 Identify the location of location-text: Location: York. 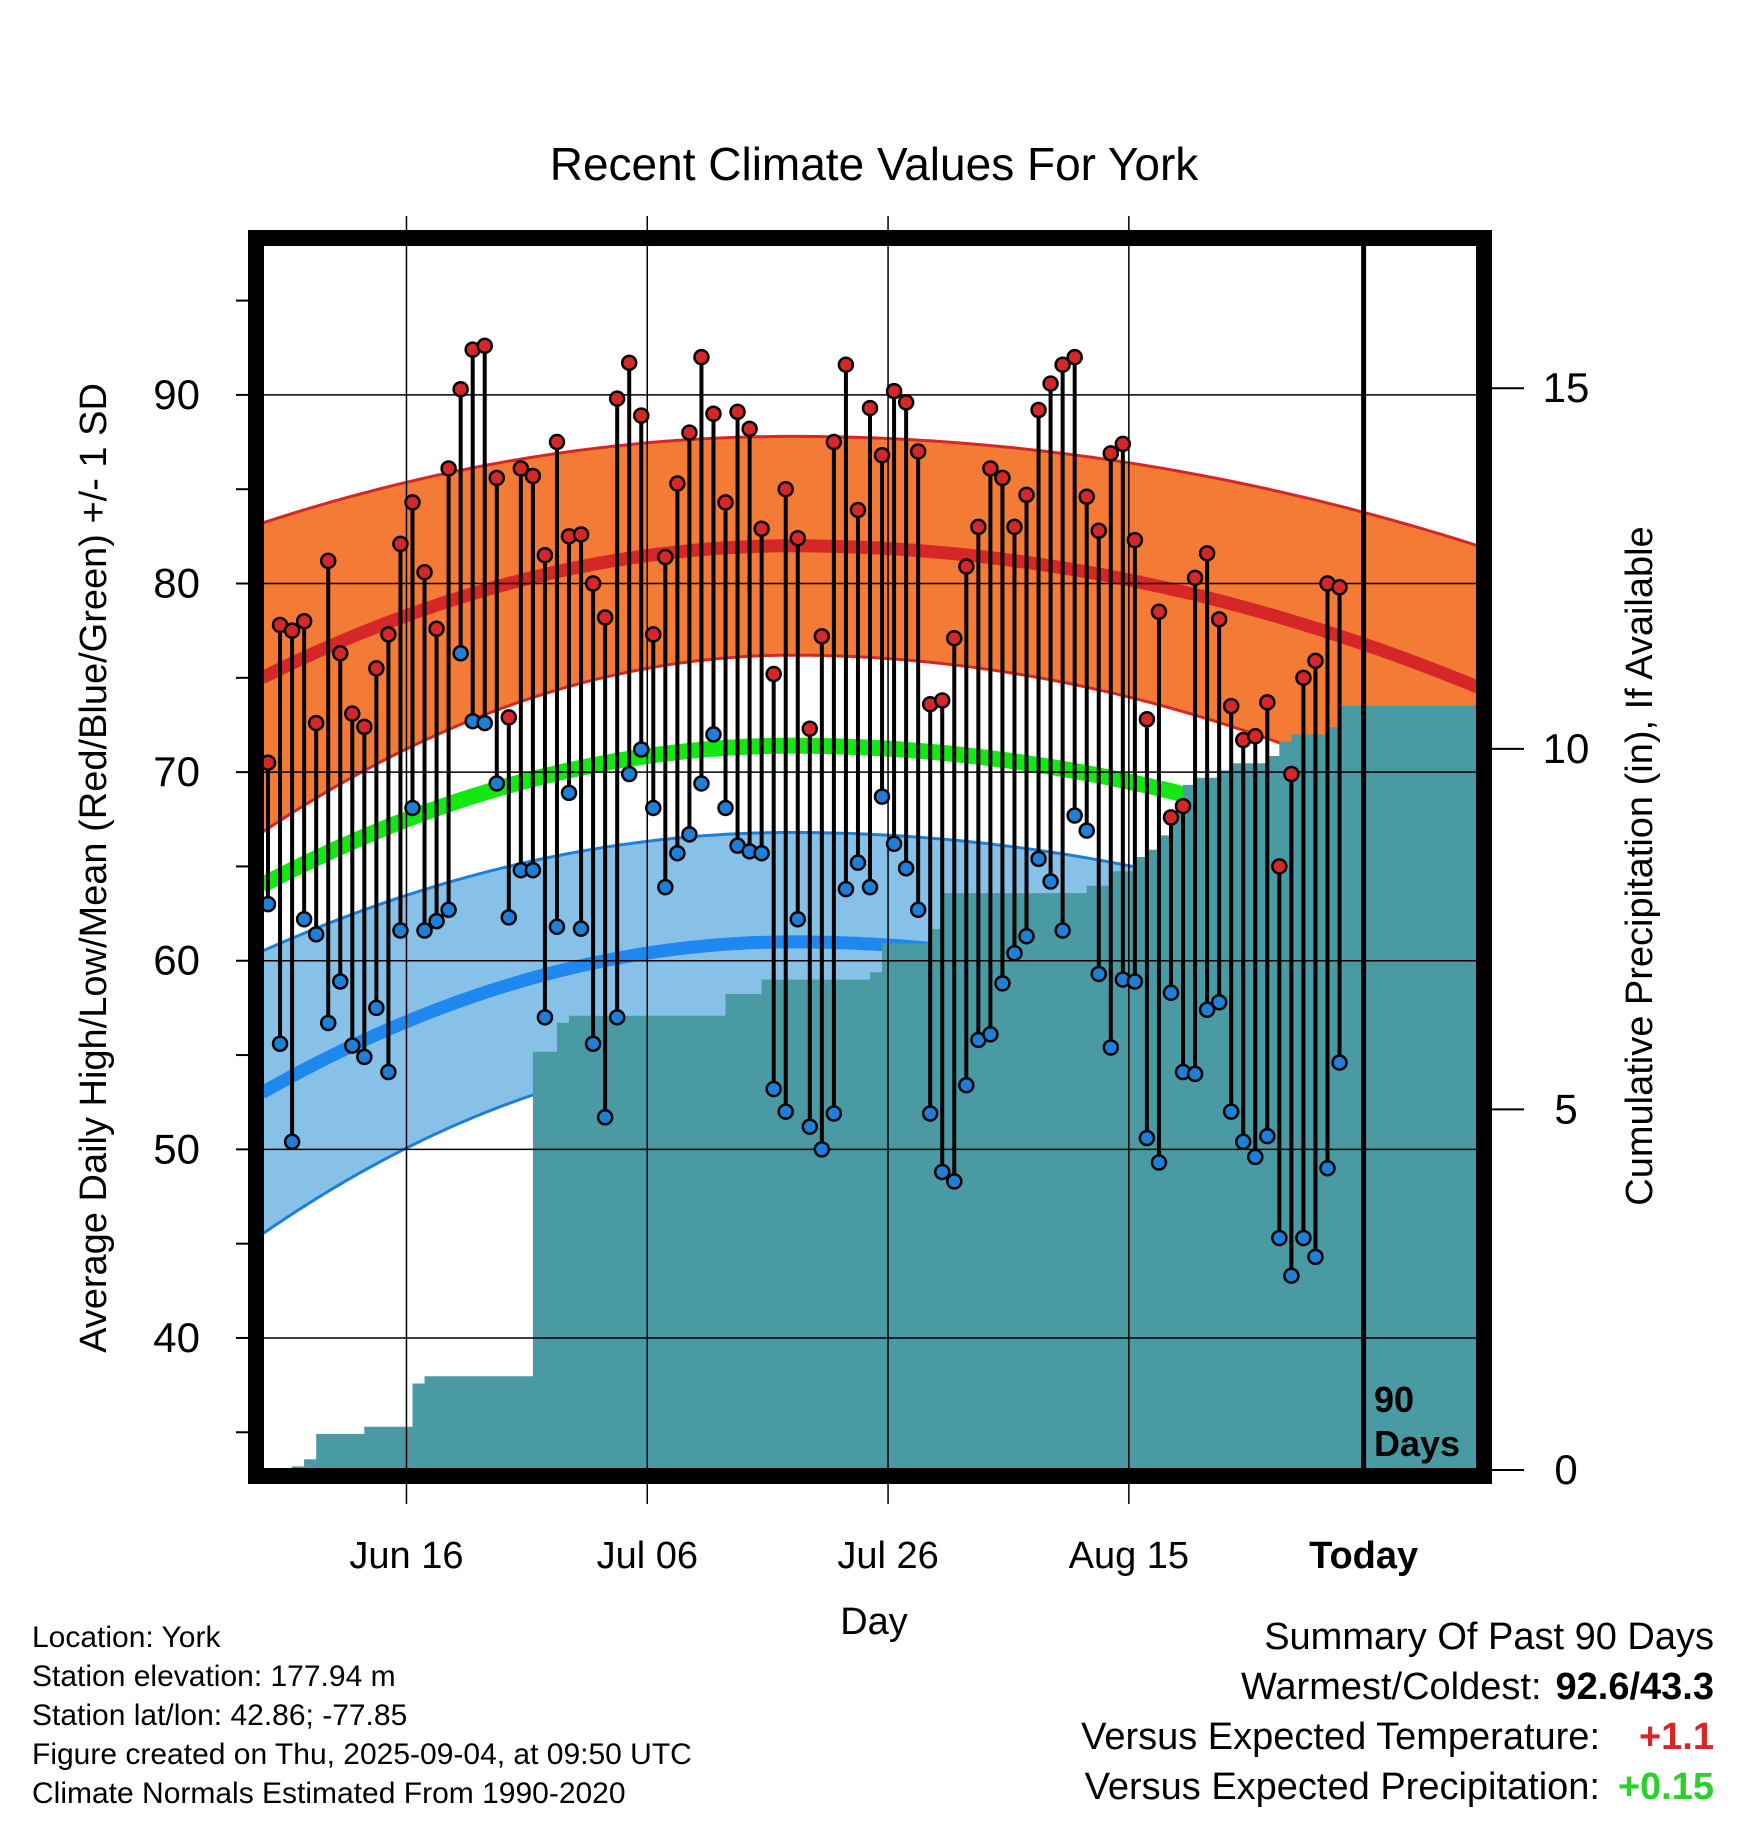
(126, 1637).